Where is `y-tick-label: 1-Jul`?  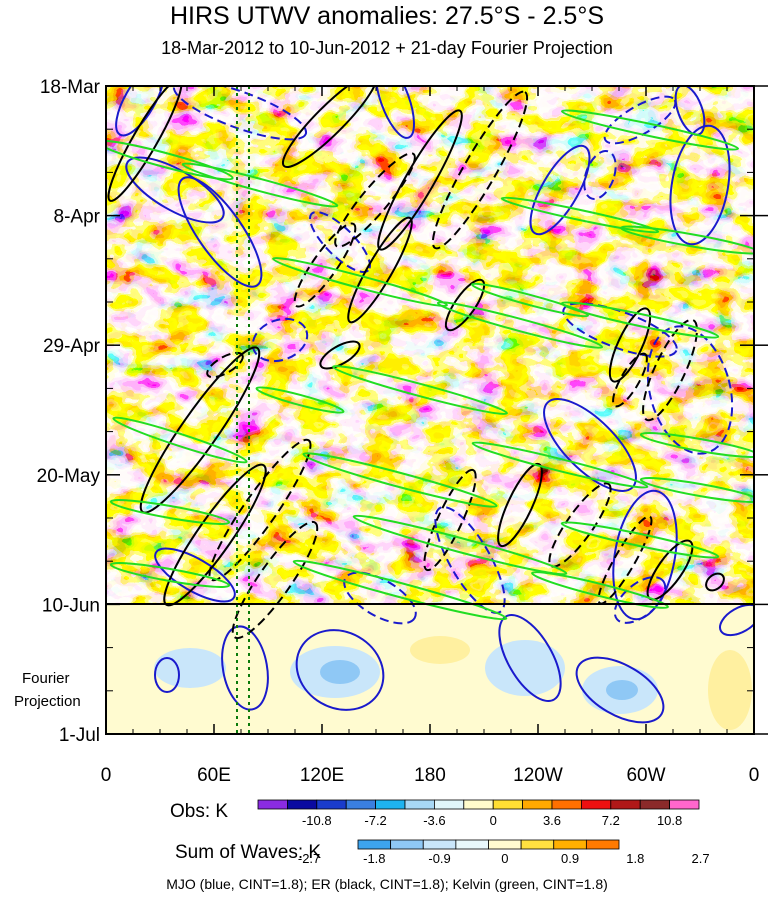 y-tick-label: 1-Jul is located at coordinates (79, 735).